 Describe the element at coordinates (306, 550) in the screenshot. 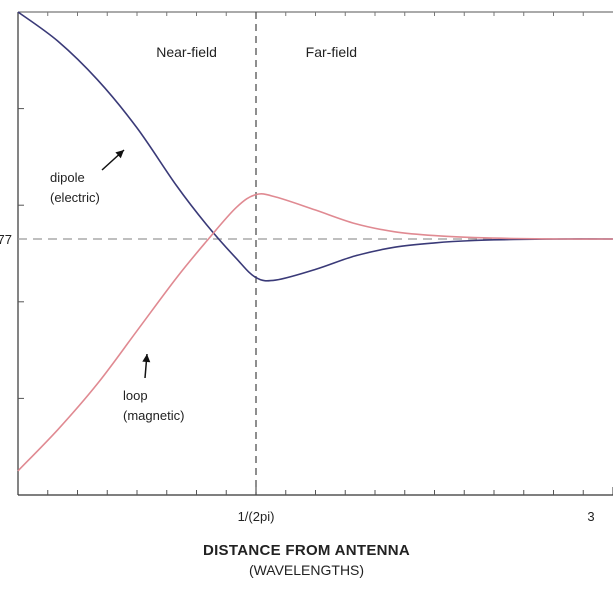

I see `x-axis-label: DISTANCE FROM ANTENNA` at that location.